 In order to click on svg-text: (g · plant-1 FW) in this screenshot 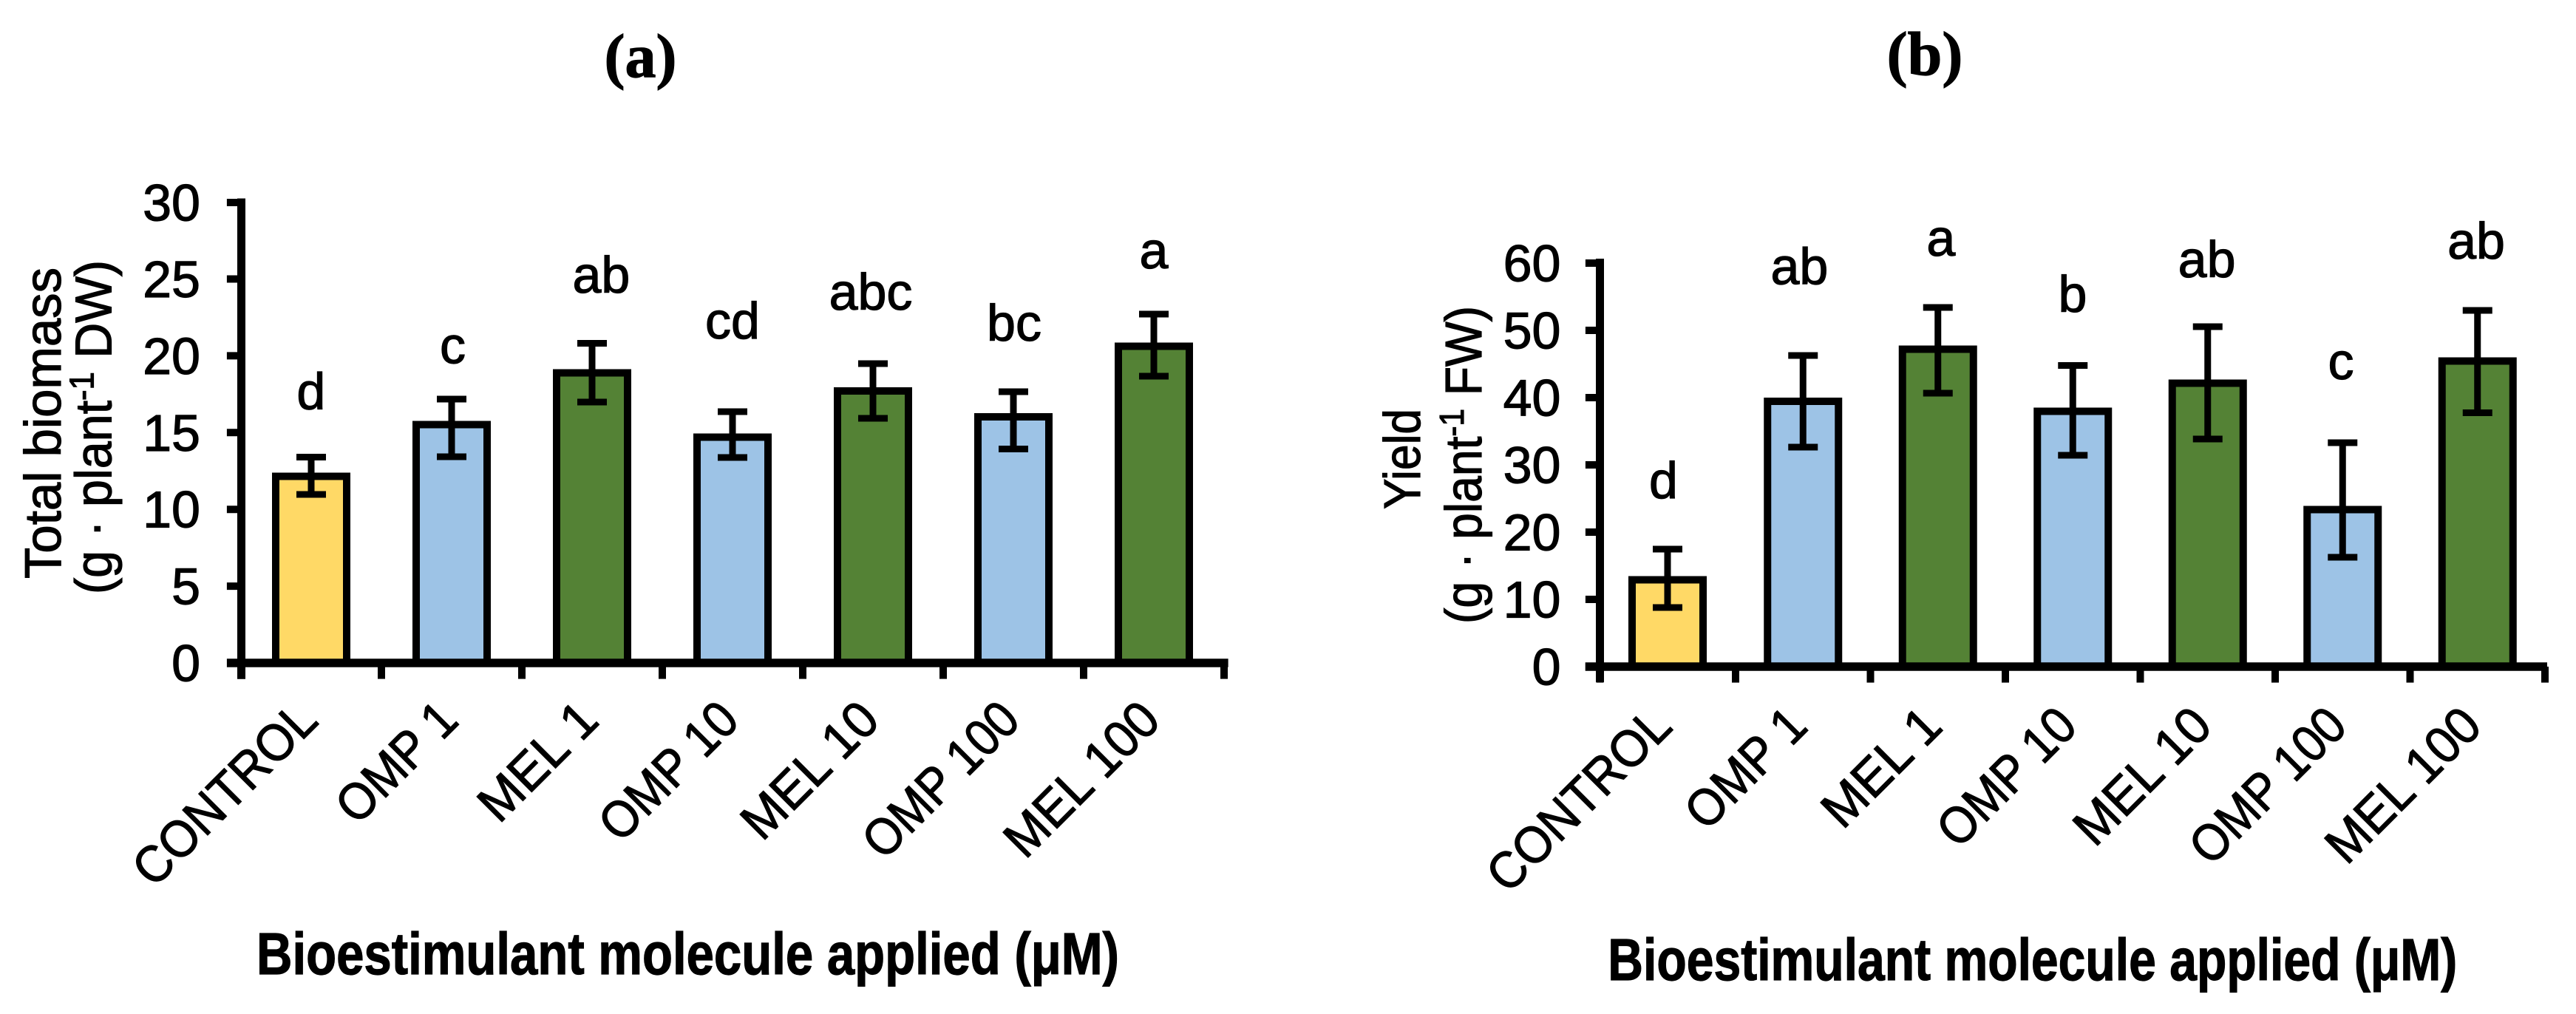, I will do `click(1462, 465)`.